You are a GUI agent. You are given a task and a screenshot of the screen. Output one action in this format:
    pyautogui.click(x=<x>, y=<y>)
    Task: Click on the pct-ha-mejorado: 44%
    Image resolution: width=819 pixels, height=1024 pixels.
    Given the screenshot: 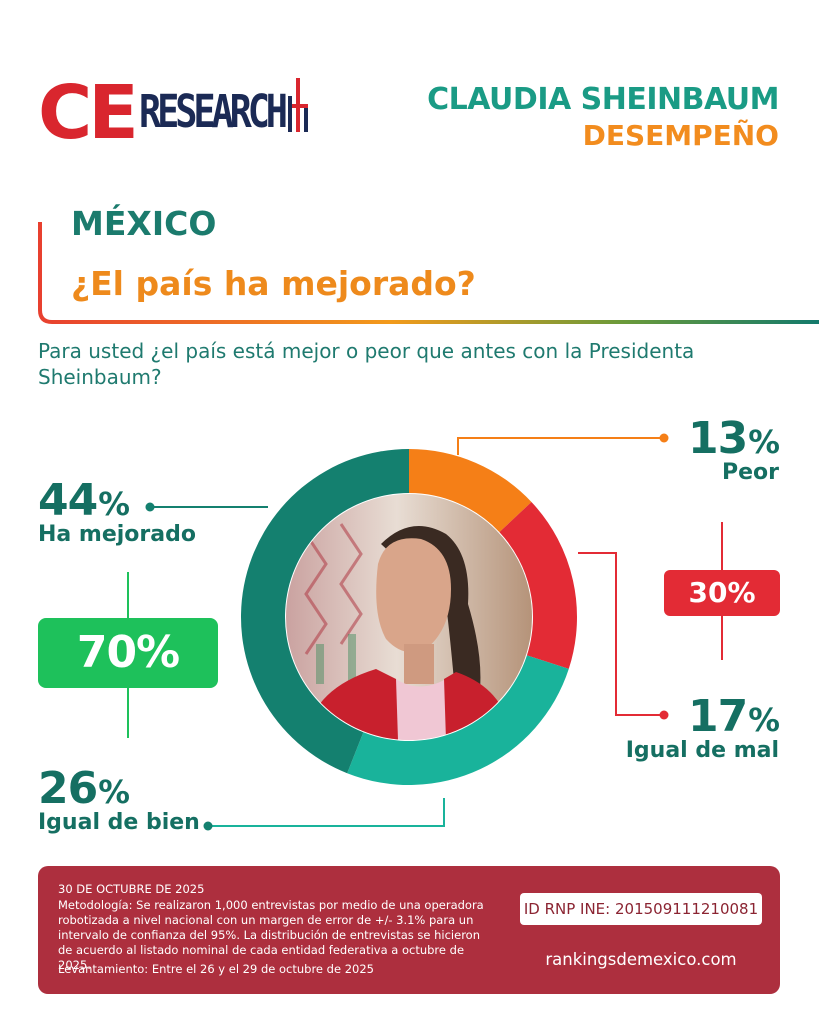 What is the action you would take?
    pyautogui.click(x=84, y=500)
    